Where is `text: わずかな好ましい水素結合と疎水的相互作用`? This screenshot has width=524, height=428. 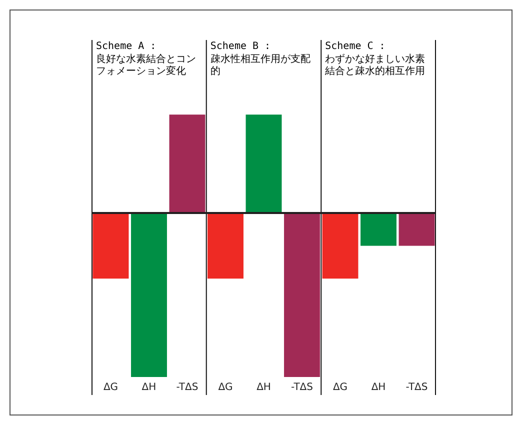
text: わずかな好ましい水素結合と疎水的相互作用 is located at coordinates (375, 65).